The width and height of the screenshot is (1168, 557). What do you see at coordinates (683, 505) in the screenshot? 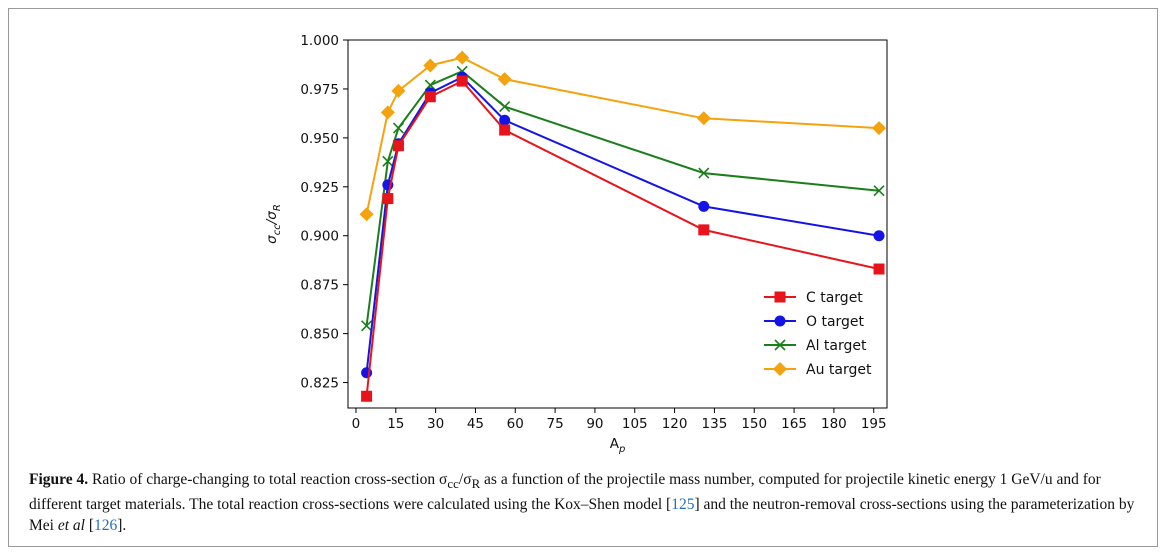
I see `citation-link-125: 125` at bounding box center [683, 505].